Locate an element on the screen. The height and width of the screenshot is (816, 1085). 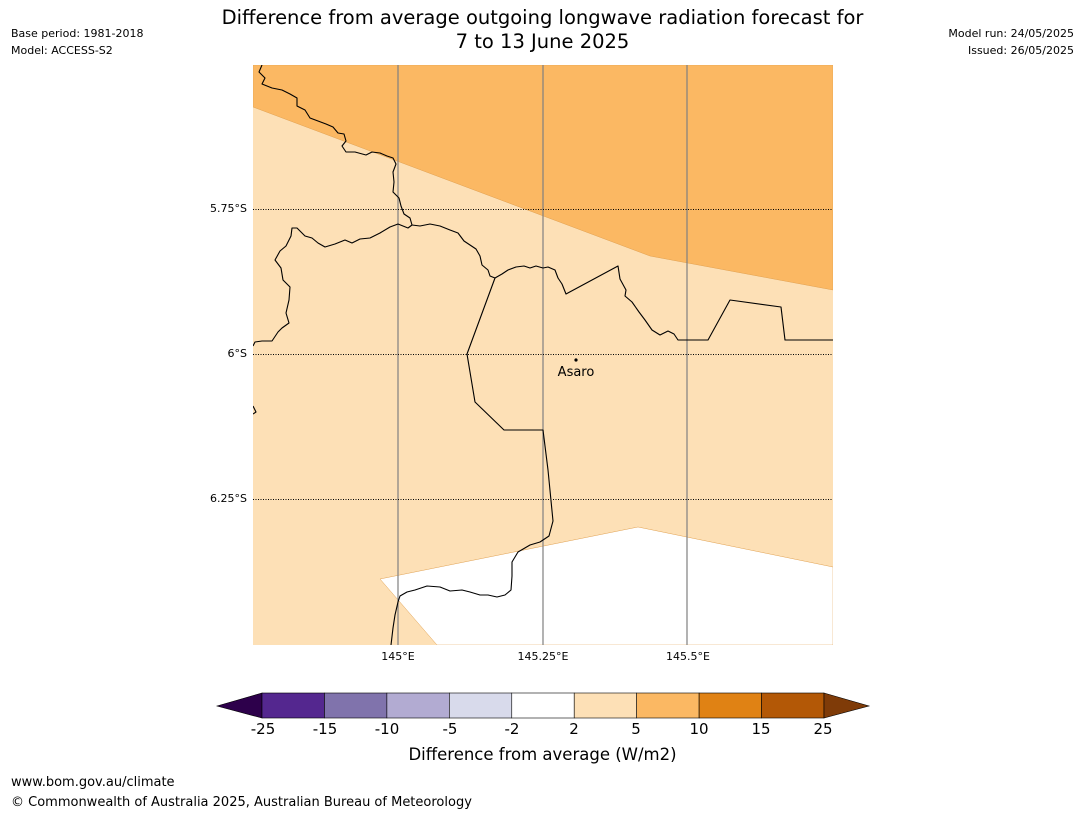
border-west-stub is located at coordinates (255, 410).